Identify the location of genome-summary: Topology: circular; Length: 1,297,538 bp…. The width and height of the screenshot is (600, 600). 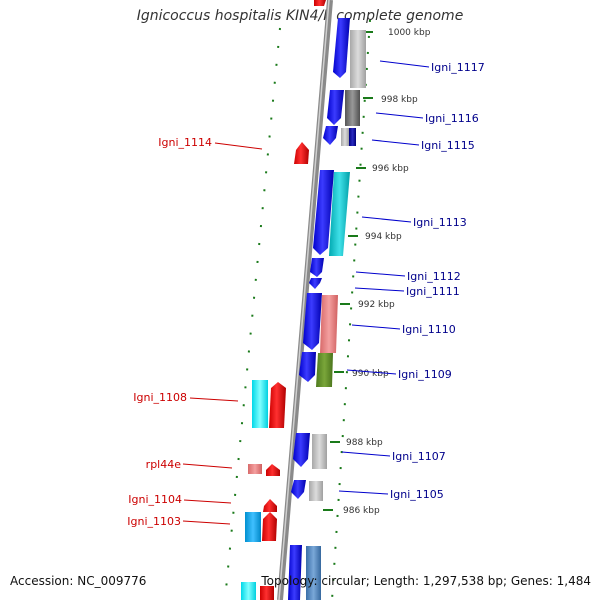
(426, 581).